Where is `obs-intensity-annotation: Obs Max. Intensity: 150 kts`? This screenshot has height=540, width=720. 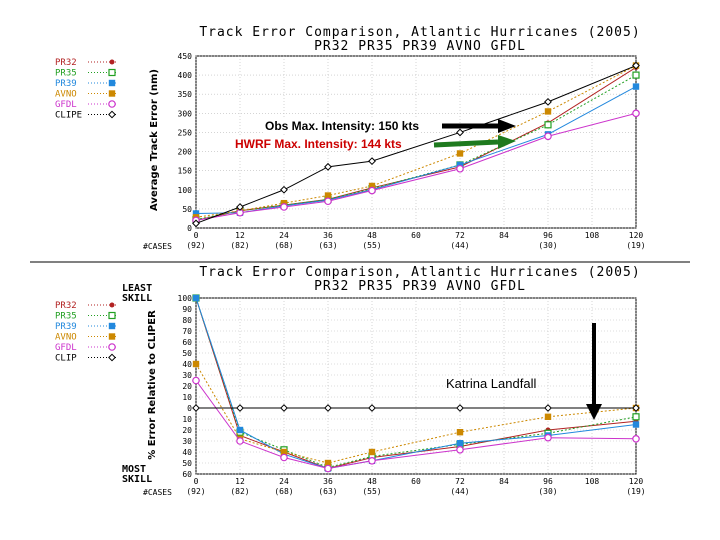 obs-intensity-annotation: Obs Max. Intensity: 150 kts is located at coordinates (342, 126).